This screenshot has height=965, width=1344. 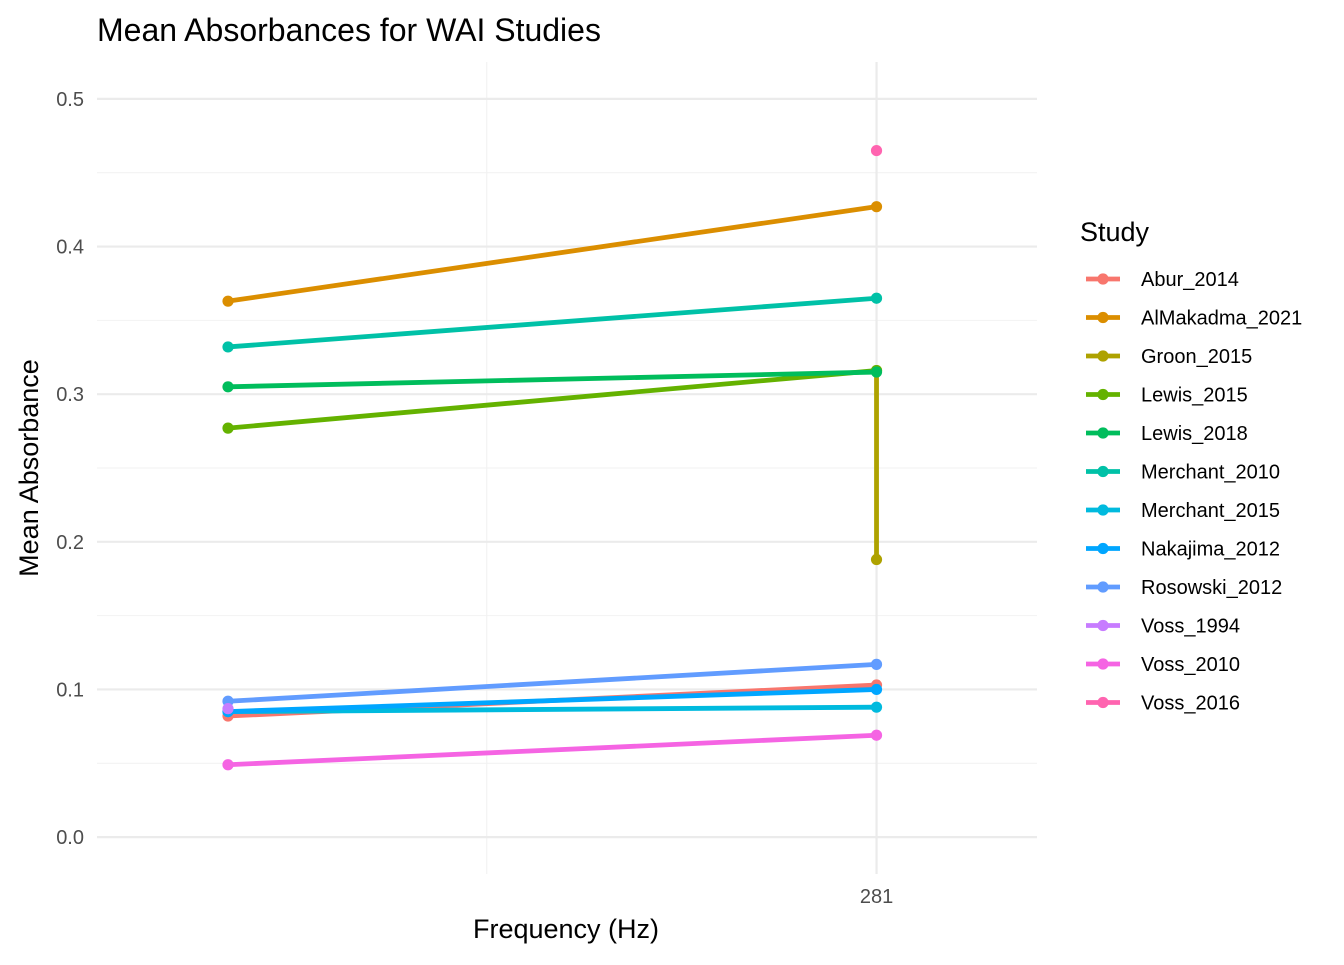 I want to click on x-axis-title: Frequency (Hz), so click(x=566, y=929).